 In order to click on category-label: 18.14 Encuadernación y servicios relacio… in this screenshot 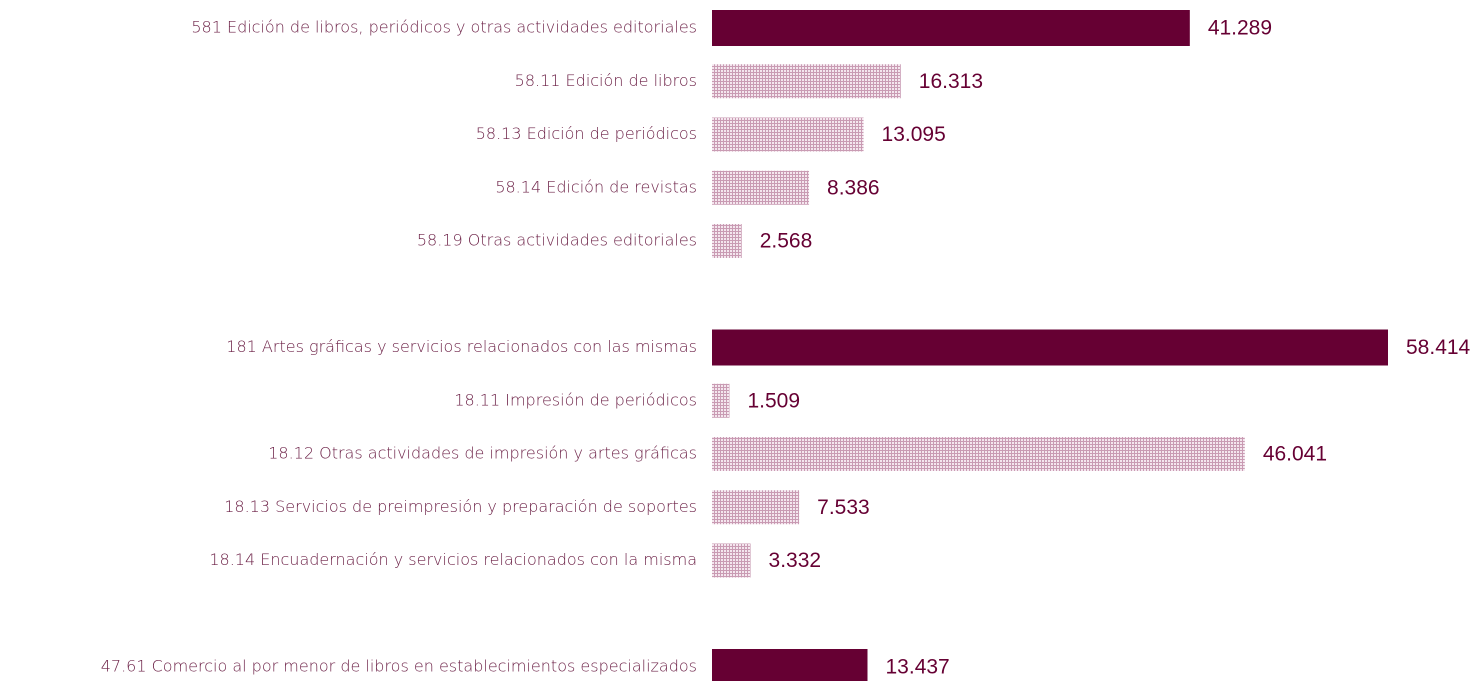, I will do `click(453, 559)`.